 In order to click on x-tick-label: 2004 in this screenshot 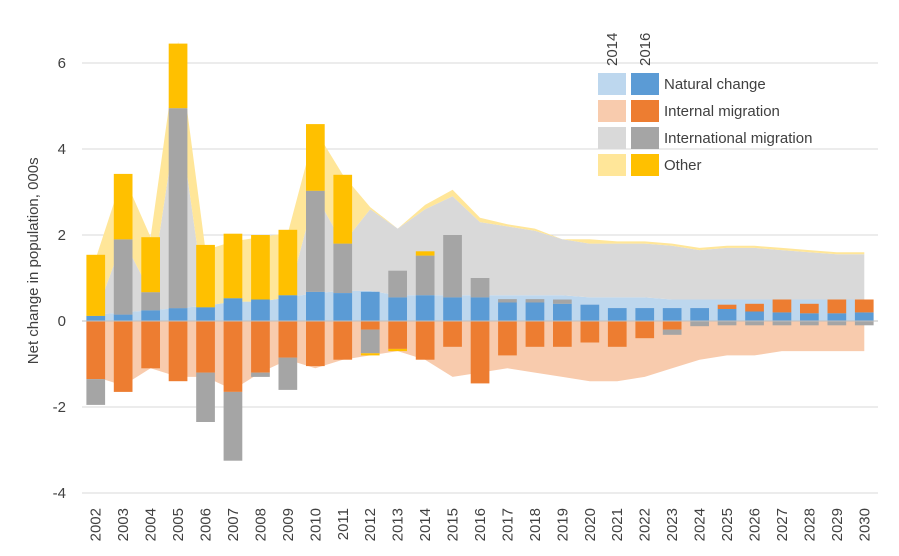, I will do `click(151, 524)`.